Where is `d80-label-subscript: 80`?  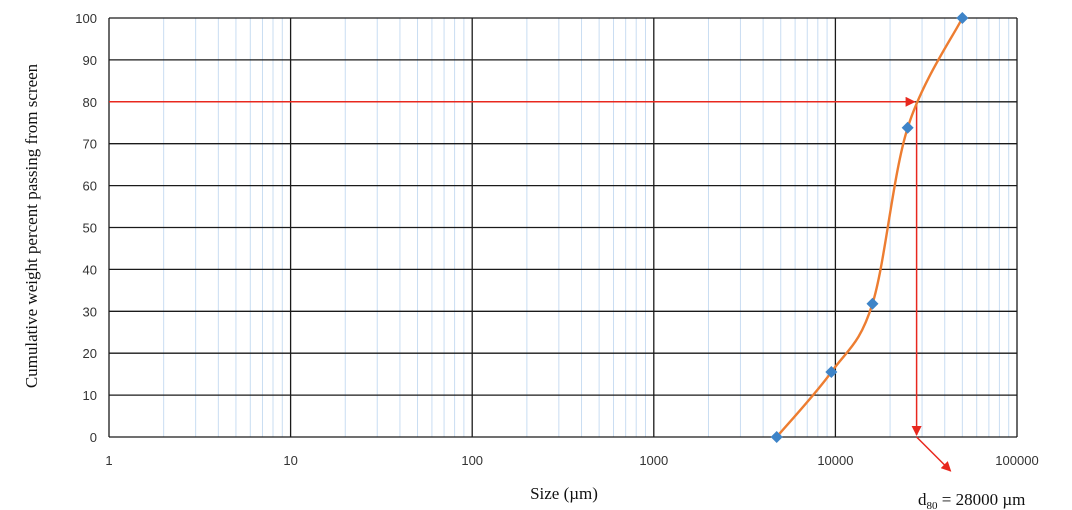
d80-label-subscript: 80 is located at coordinates (933, 505).